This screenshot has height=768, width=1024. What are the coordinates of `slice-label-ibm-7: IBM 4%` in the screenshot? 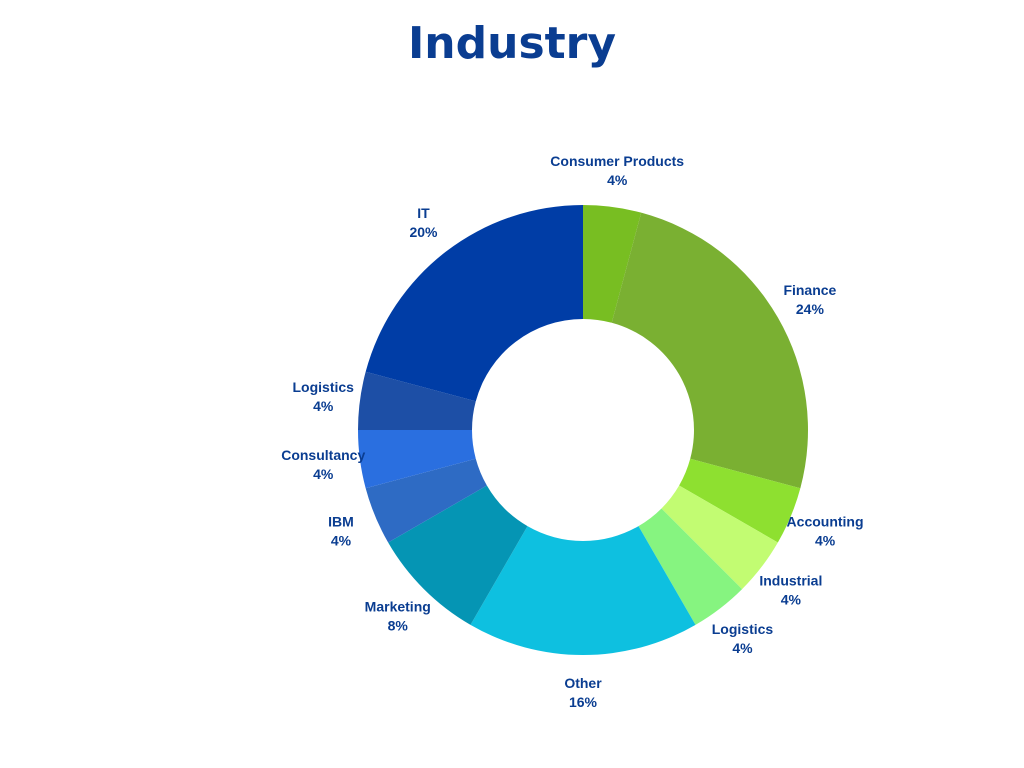 It's located at (341, 530).